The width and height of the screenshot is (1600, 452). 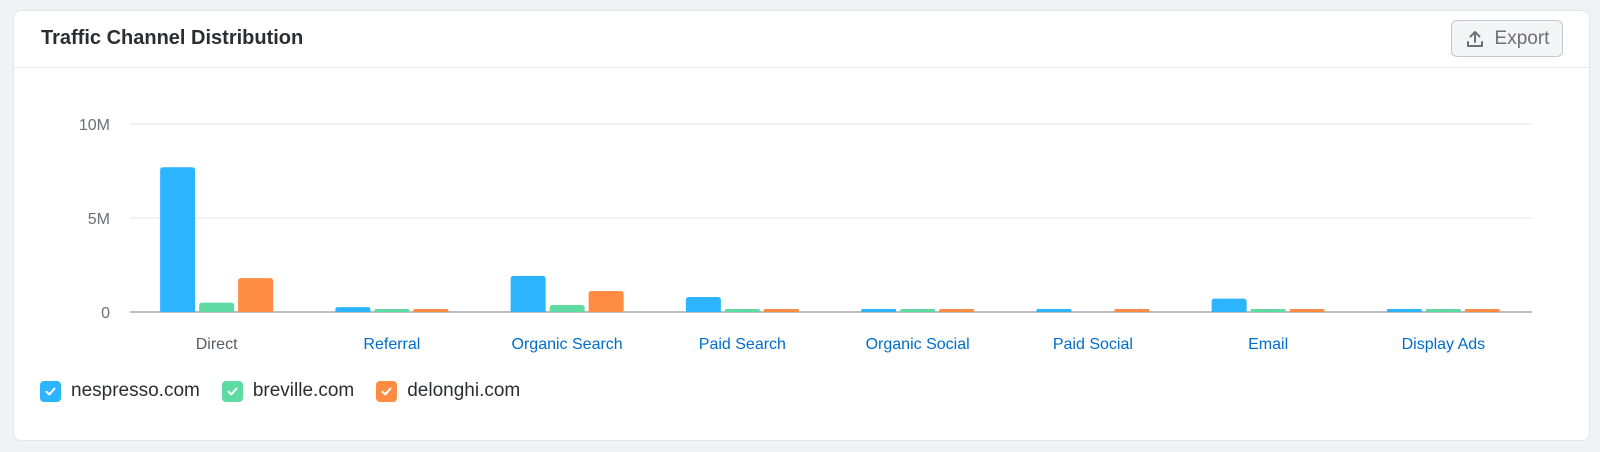 I want to click on chart-legend: nespresso.com breville.com delonghi.com, so click(x=280, y=391).